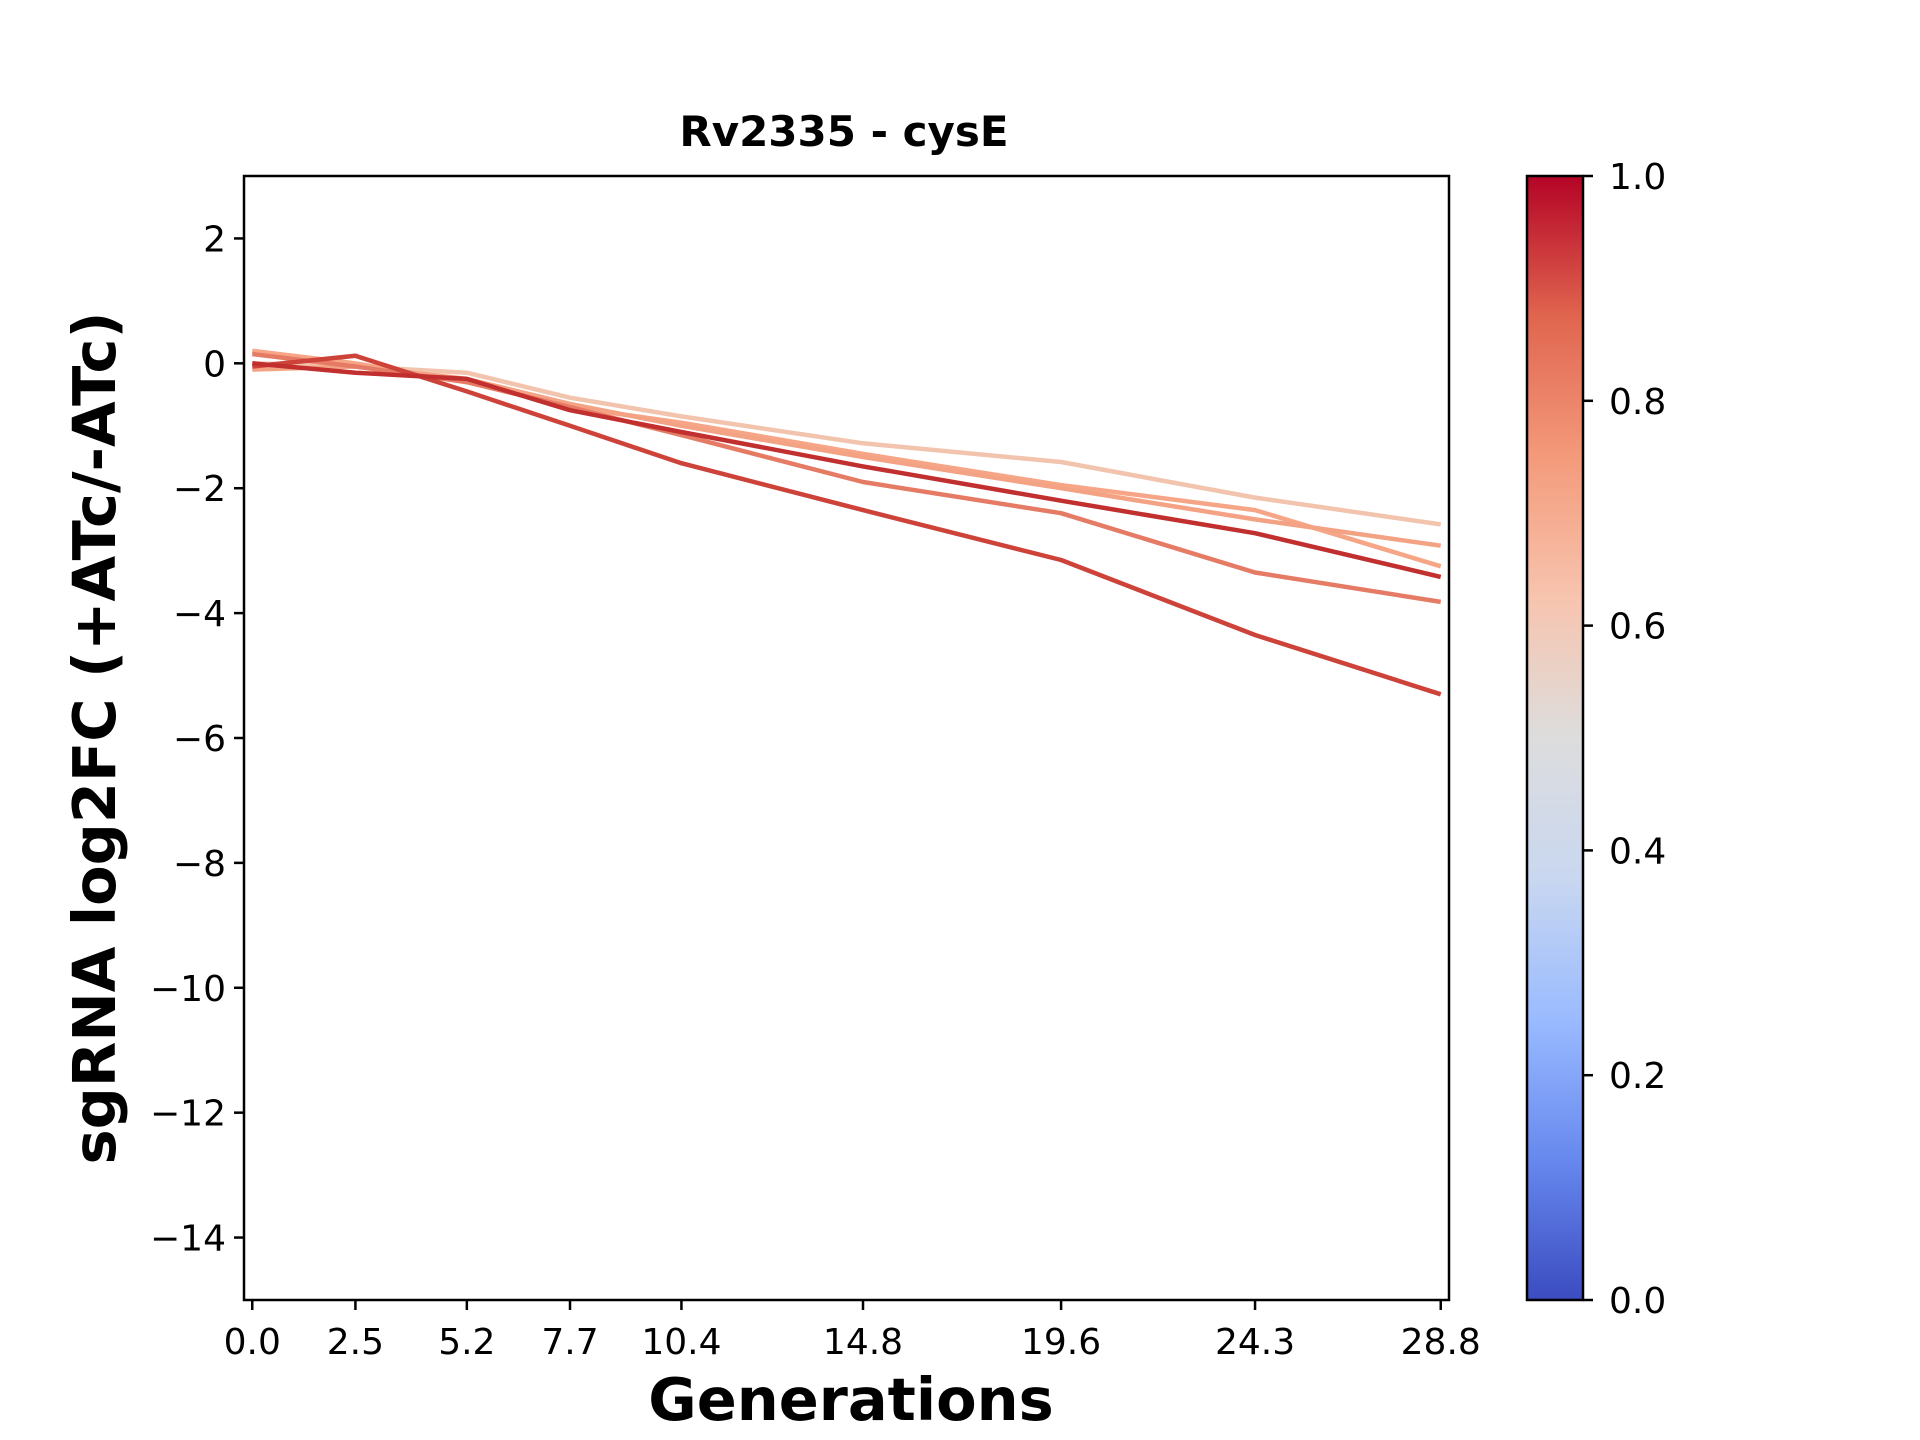  I want to click on x-tick-label: 5.2, so click(466, 1342).